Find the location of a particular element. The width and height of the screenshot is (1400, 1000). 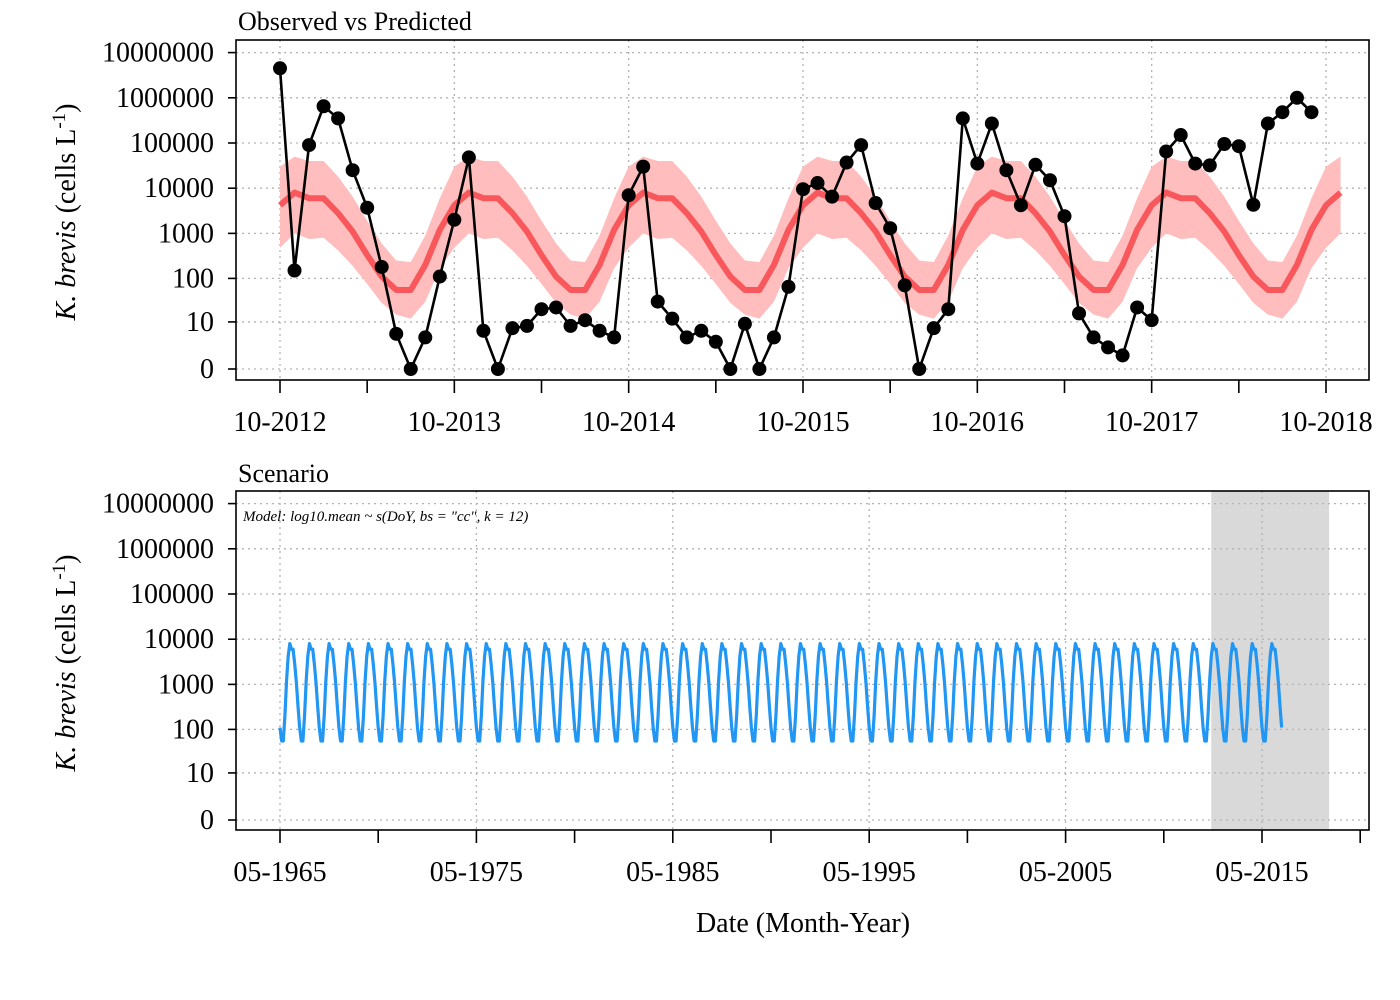

panel-title-bottom: Scenario is located at coordinates (283, 473).